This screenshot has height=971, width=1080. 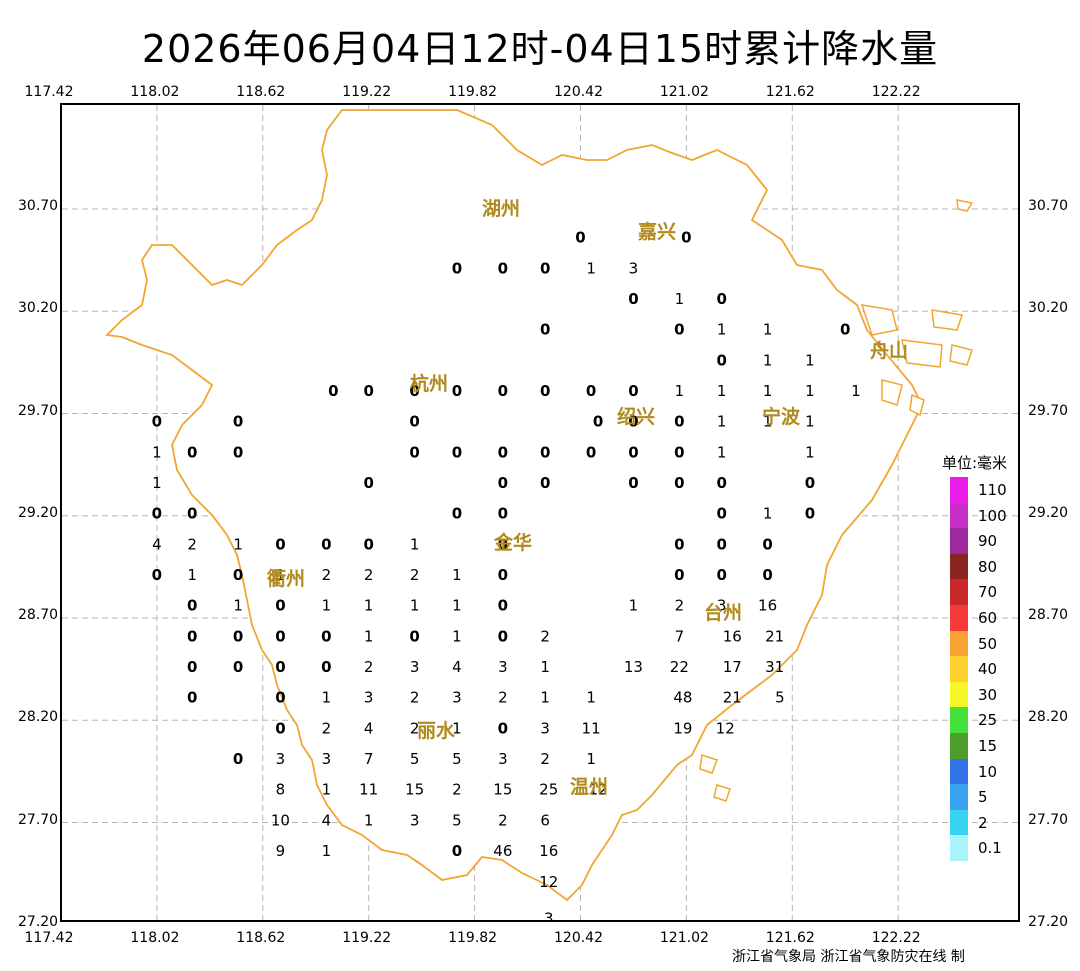 What do you see at coordinates (990, 848) in the screenshot?
I see `legend-label: 0.1` at bounding box center [990, 848].